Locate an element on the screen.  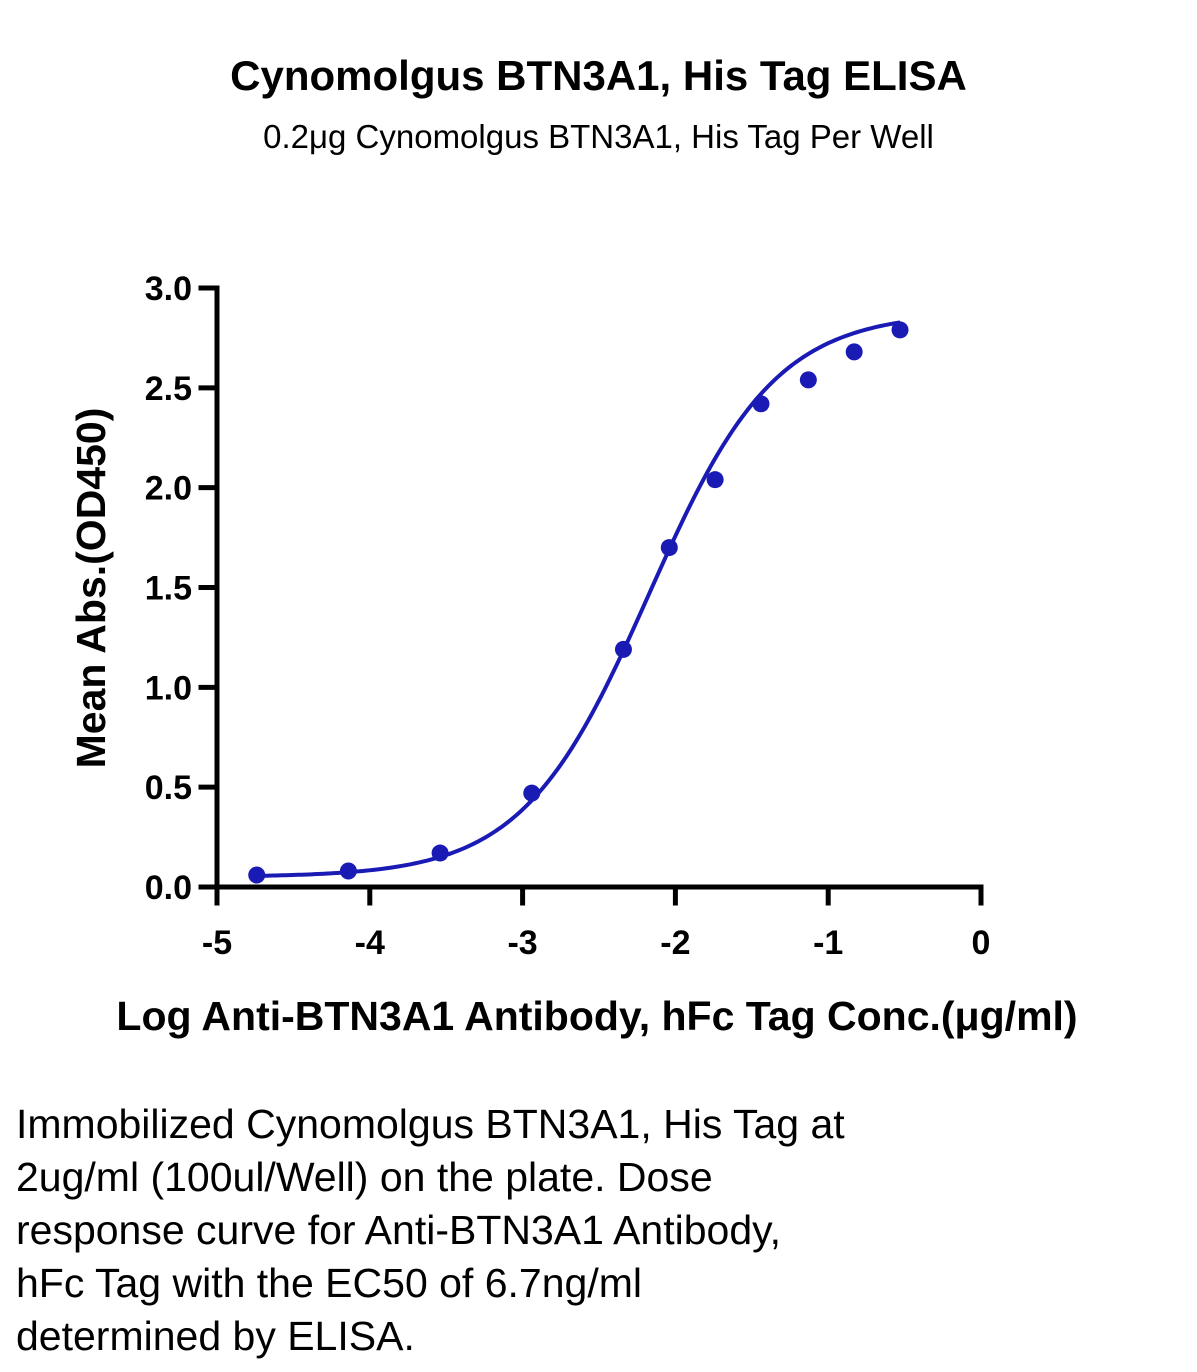
y-tick-label: 2.5 is located at coordinates (168, 389).